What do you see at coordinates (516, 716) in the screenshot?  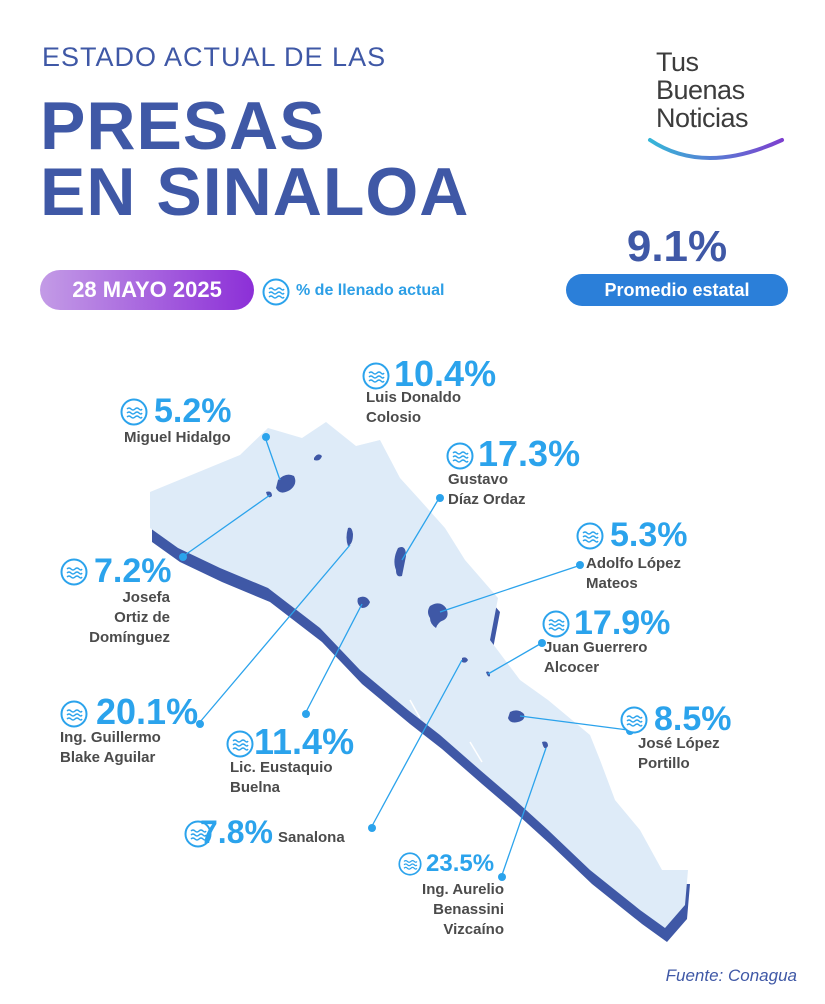 I see `reservoir-lopez-portillo` at bounding box center [516, 716].